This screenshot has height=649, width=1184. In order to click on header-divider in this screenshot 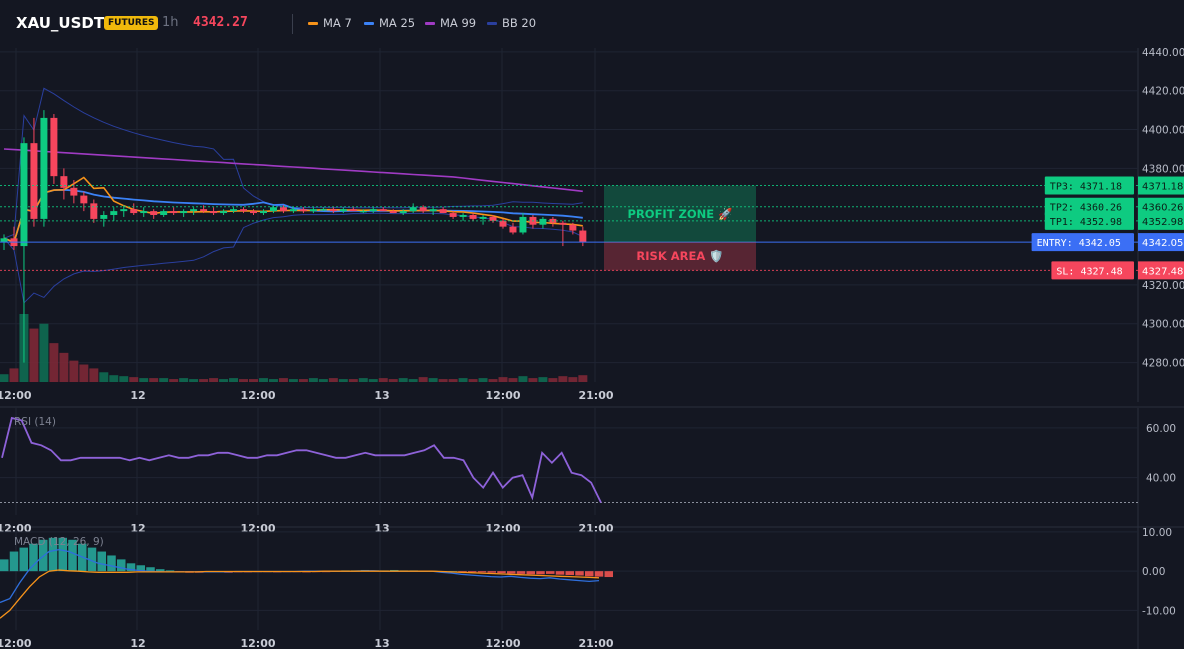, I will do `click(292, 24)`.